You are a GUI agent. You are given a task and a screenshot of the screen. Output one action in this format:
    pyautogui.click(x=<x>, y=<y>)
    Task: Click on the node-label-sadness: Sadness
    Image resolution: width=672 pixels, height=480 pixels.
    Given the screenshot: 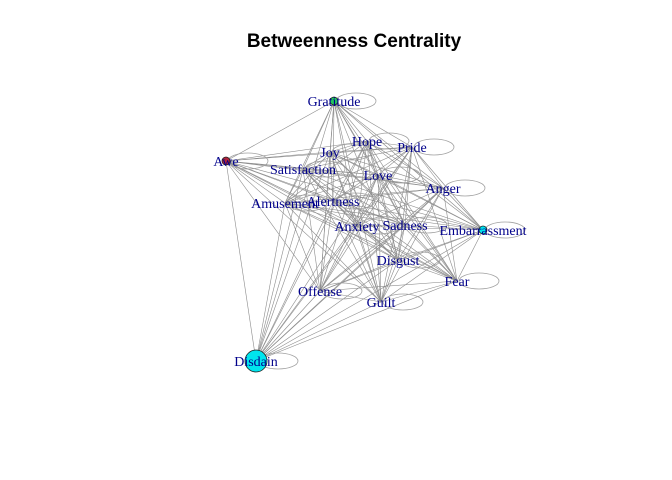 What is the action you would take?
    pyautogui.click(x=404, y=226)
    